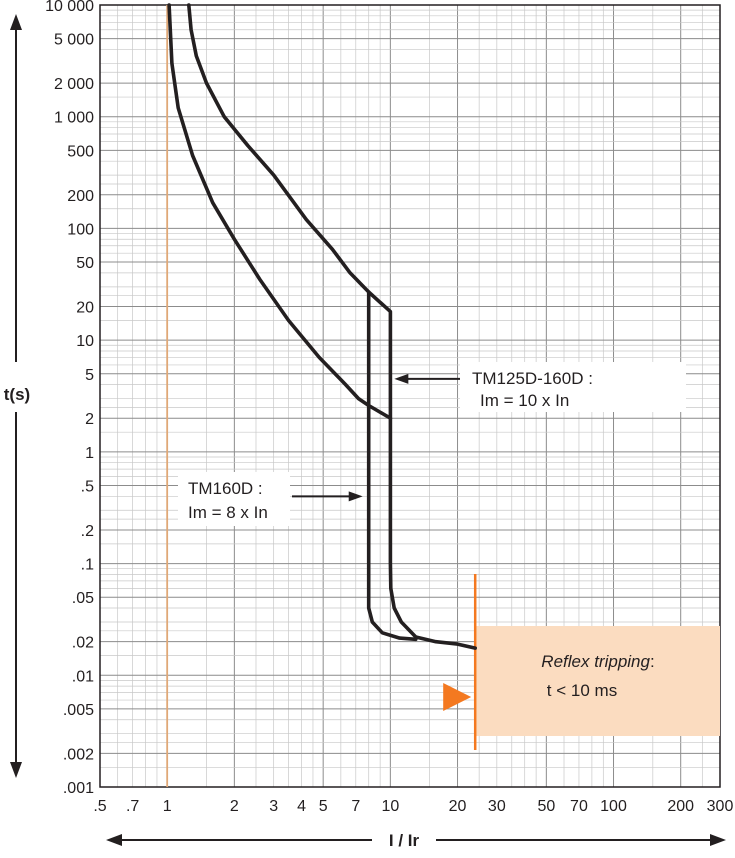 The image size is (735, 858). Describe the element at coordinates (74, 84) in the screenshot. I see `y-tick-label: 2 000` at that location.